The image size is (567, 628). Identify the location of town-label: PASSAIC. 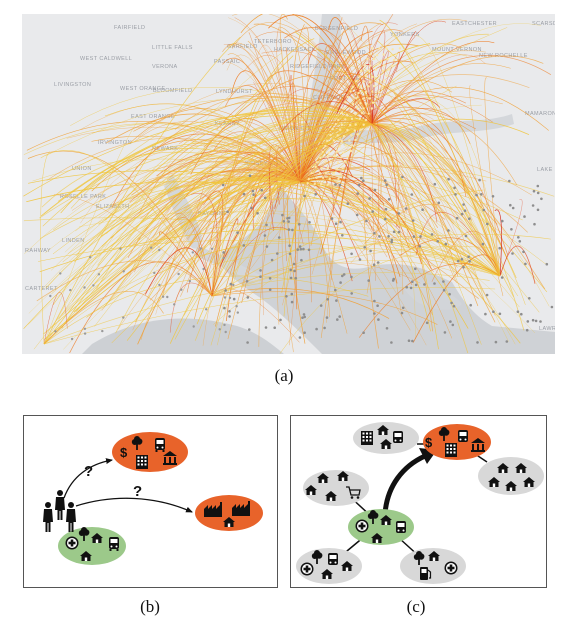
(227, 62).